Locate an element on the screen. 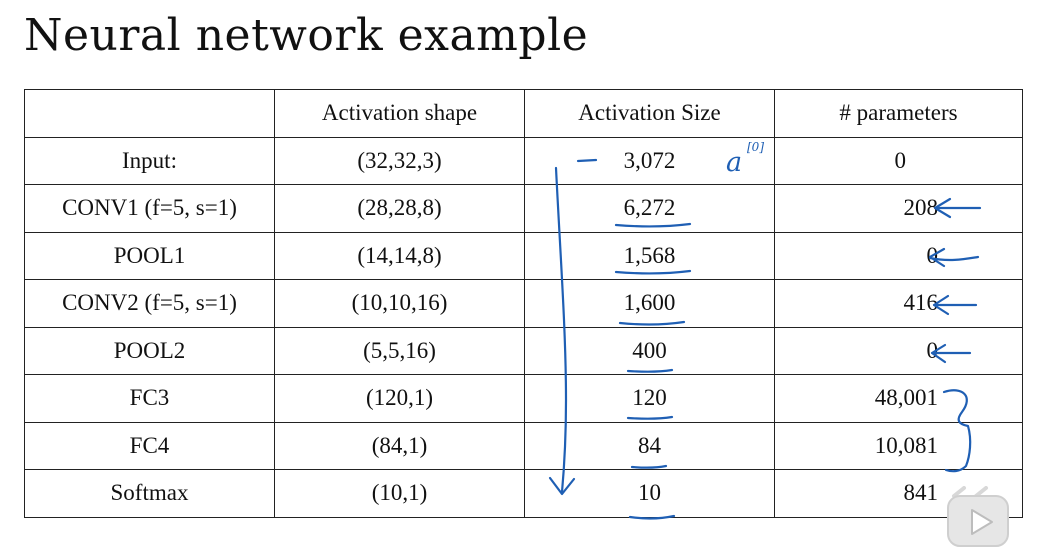  activation-shape: (10,1) is located at coordinates (399, 493).